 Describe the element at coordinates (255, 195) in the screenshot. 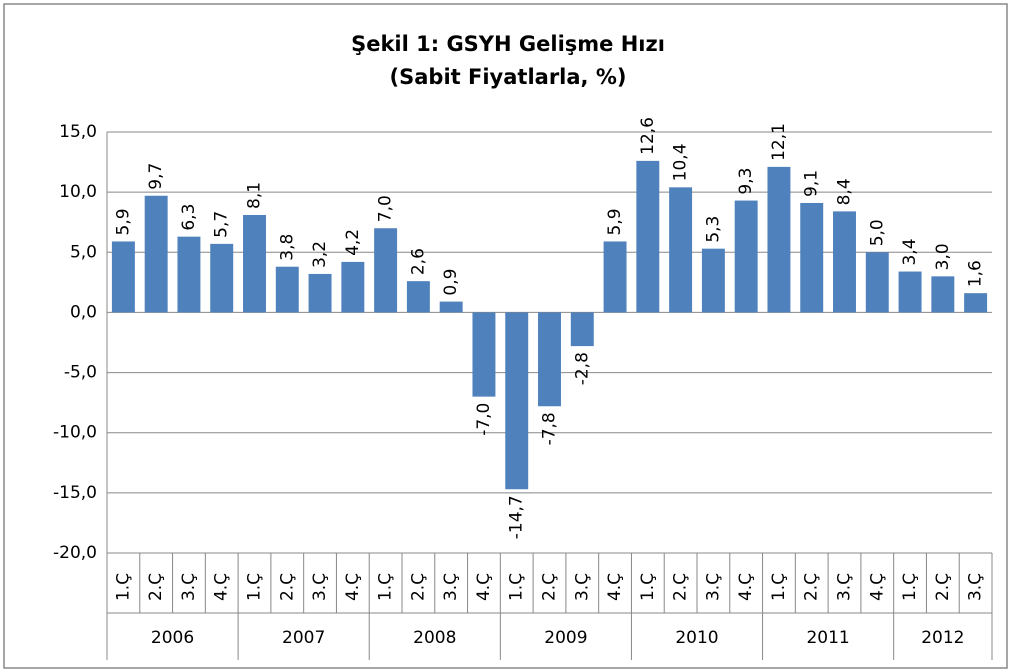

I see `data-label: 8,1` at that location.